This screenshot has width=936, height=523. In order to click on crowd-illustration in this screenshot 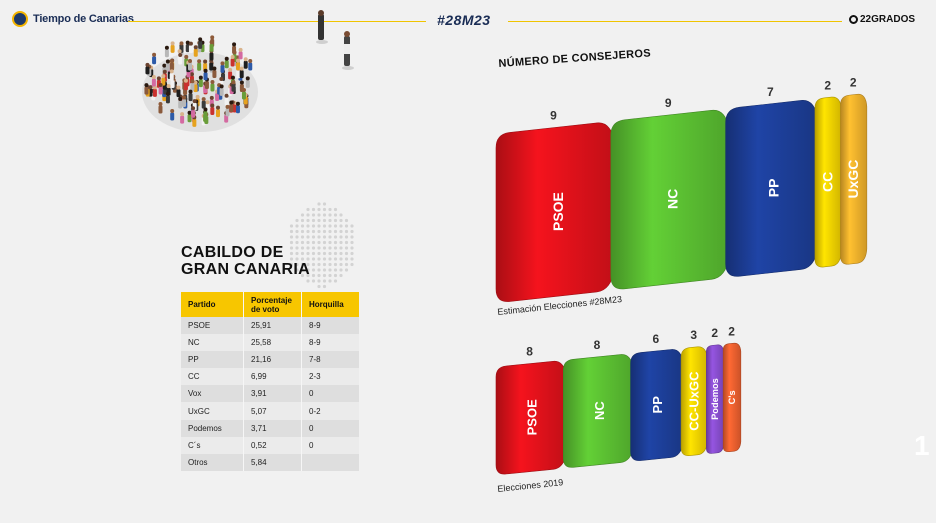, I will do `click(248, 71)`.